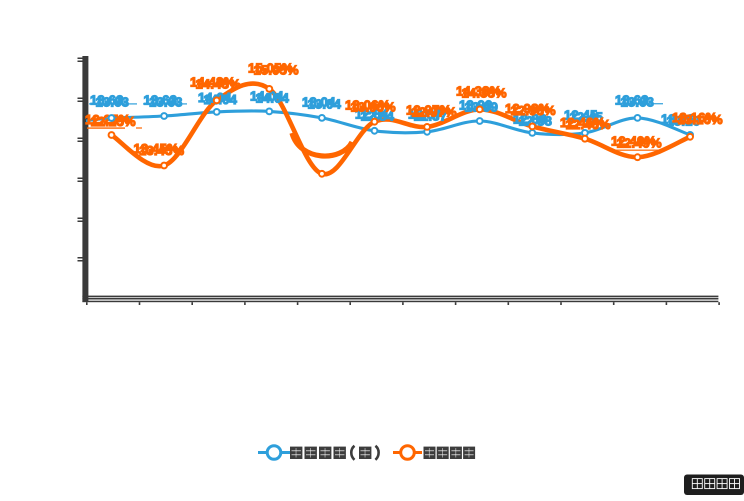  What do you see at coordinates (476, 105) in the screenshot?
I see `svg-text: 13.99` at bounding box center [476, 105].